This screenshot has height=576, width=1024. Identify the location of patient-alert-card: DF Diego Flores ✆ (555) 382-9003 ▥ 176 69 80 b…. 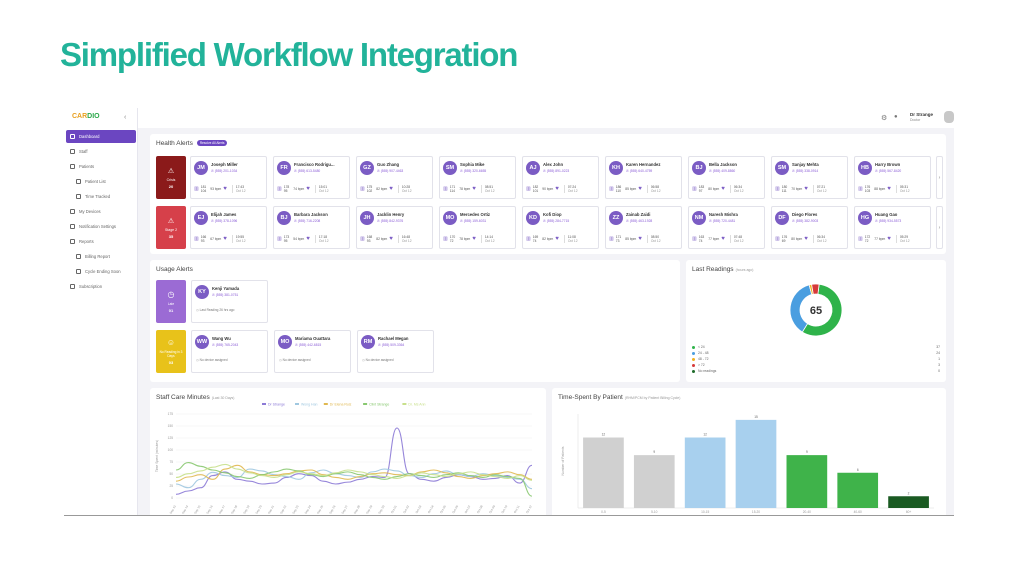
(809, 227).